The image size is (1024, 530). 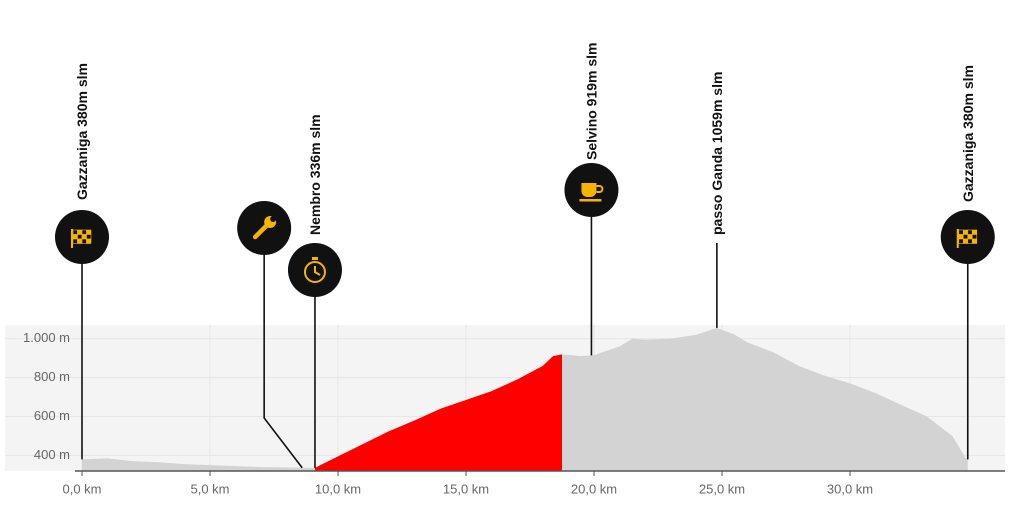 I want to click on waypoint-label: Nembro 336m slm, so click(x=315, y=174).